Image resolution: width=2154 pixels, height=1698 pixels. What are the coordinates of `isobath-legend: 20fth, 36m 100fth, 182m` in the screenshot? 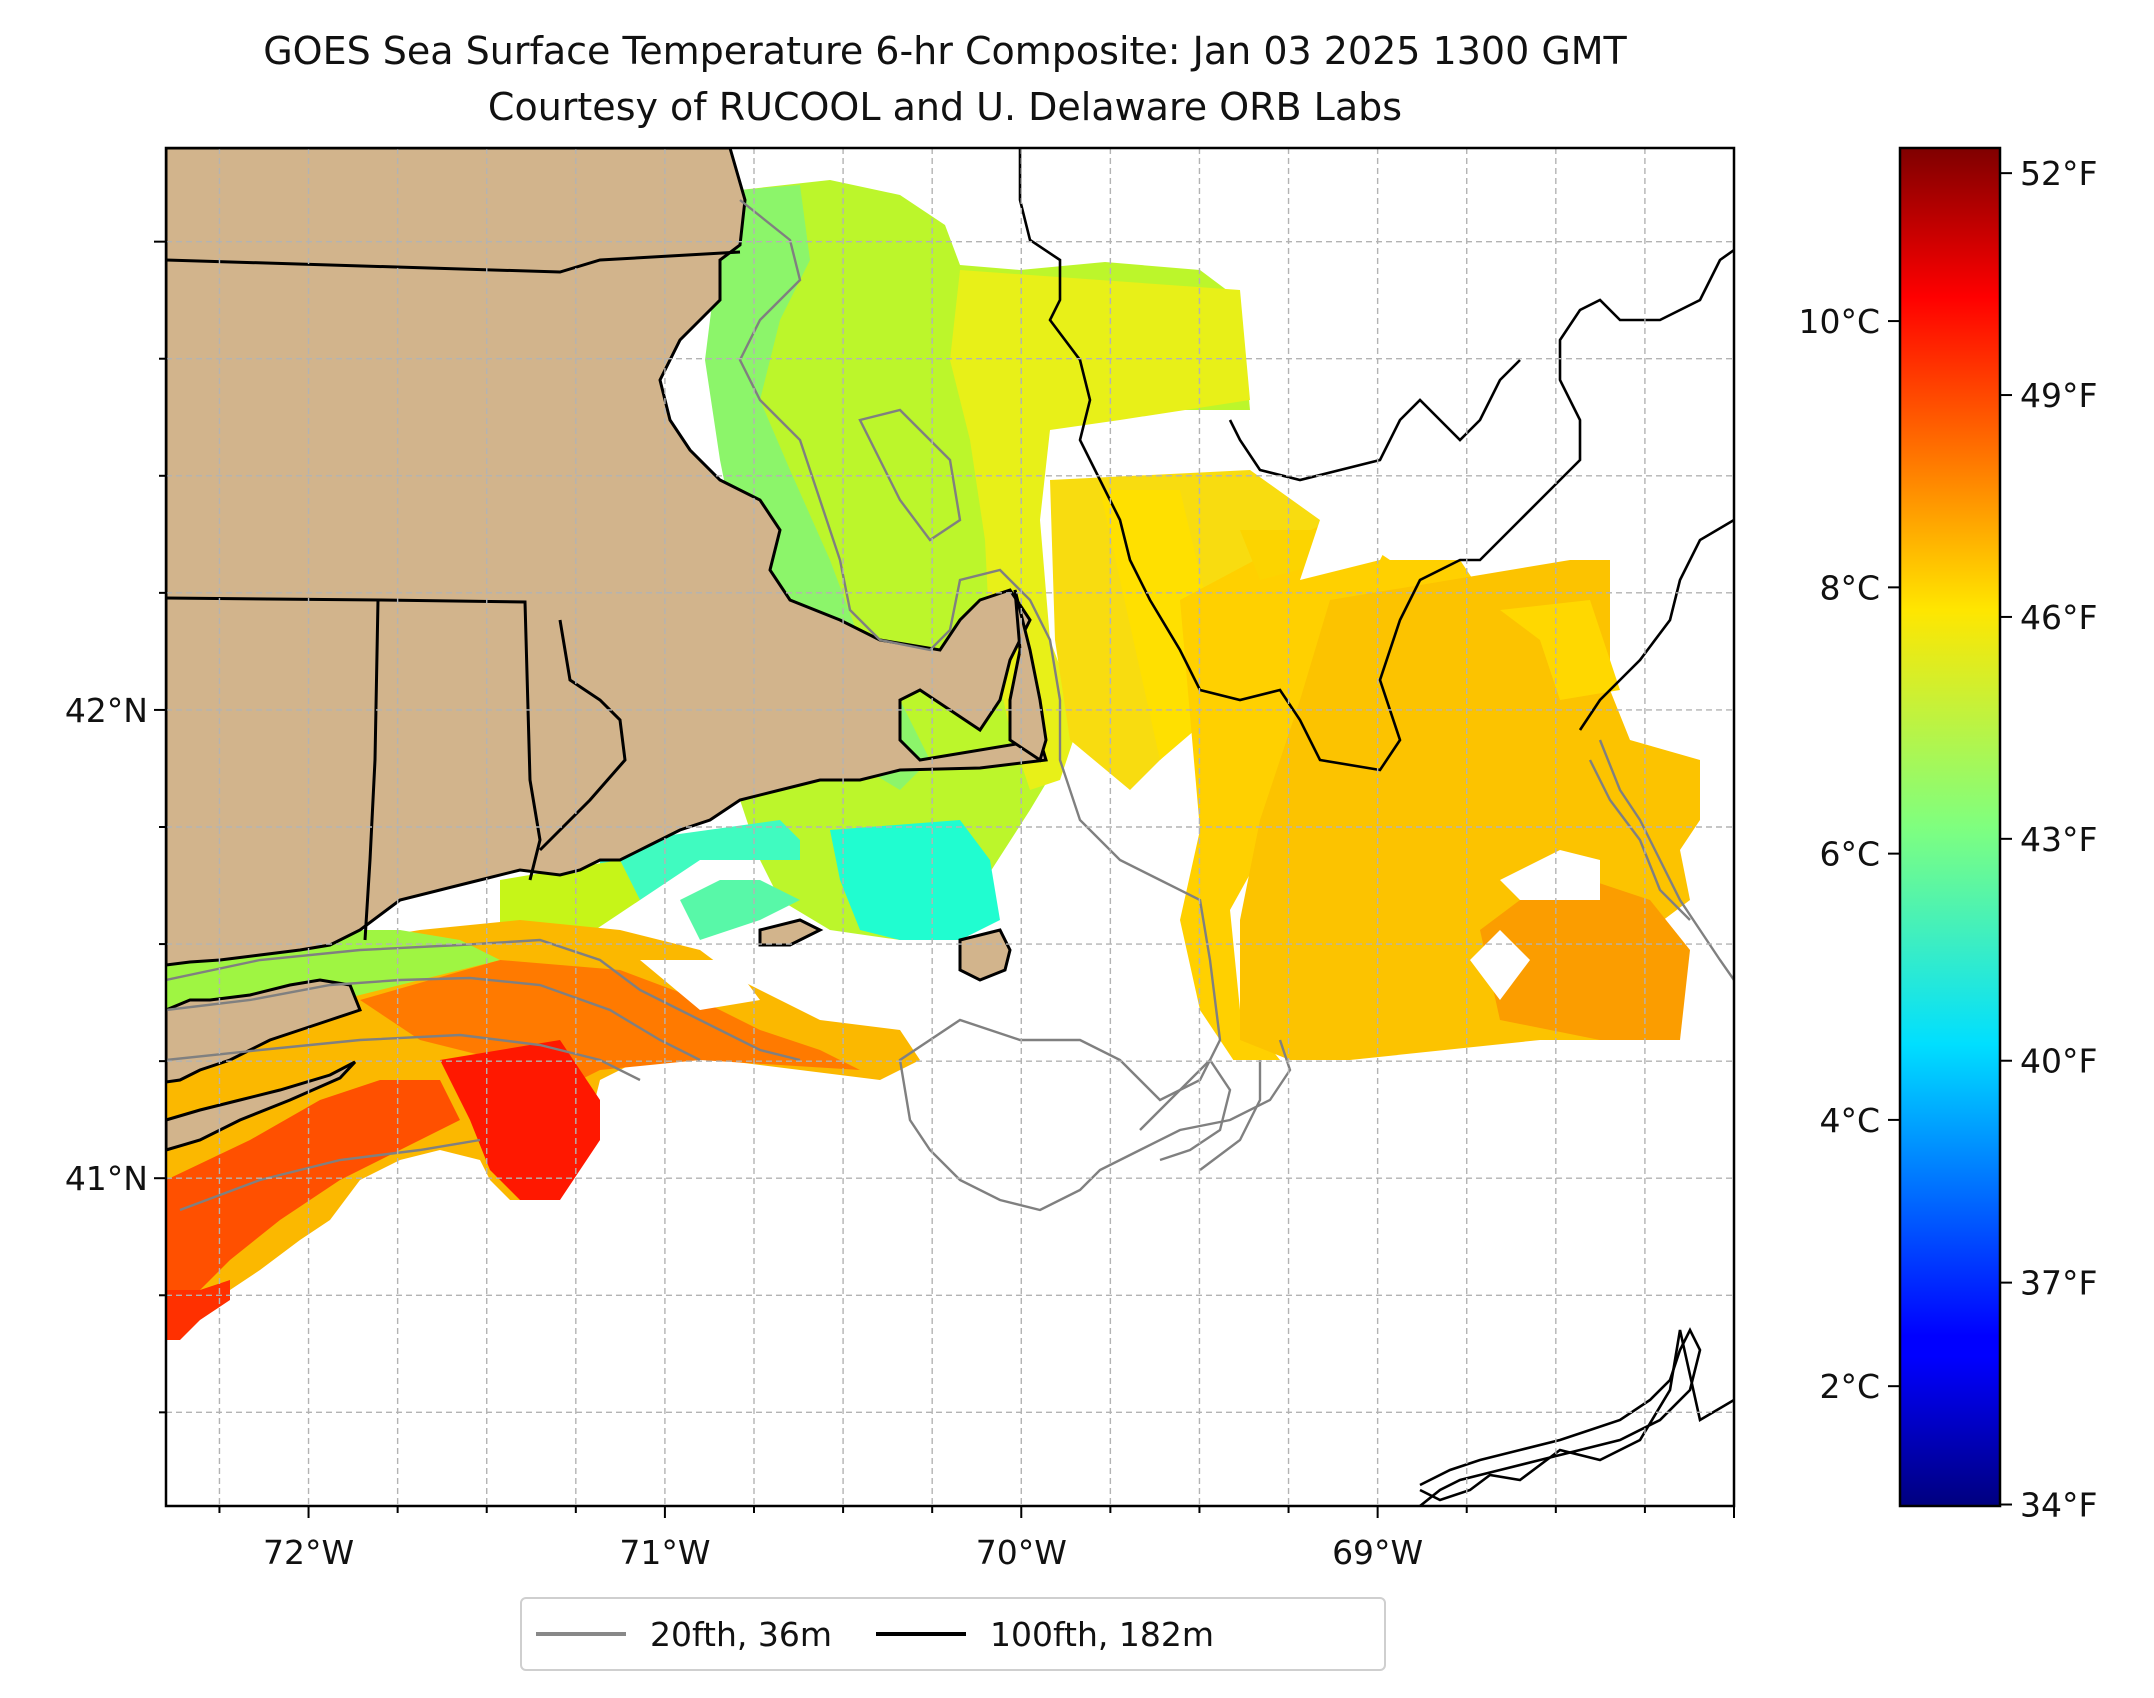 It's located at (953, 1634).